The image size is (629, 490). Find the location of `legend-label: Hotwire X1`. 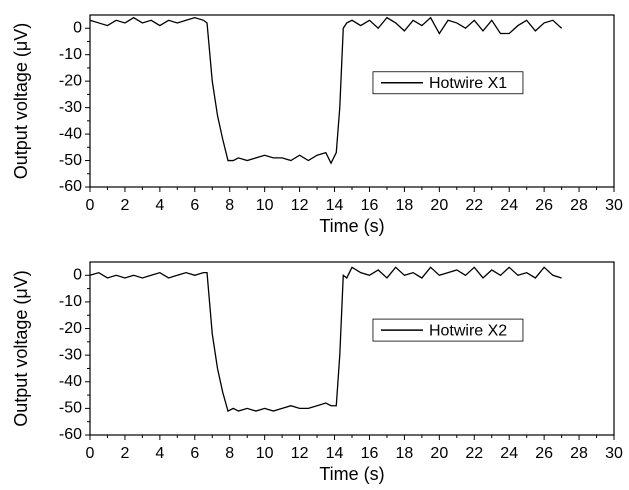

legend-label: Hotwire X1 is located at coordinates (468, 83).